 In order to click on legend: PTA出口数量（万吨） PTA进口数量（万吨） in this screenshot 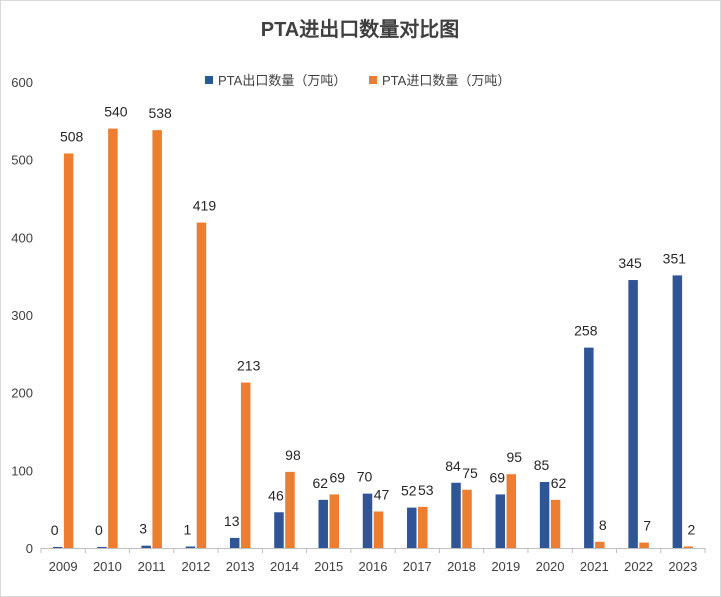, I will do `click(357, 80)`.